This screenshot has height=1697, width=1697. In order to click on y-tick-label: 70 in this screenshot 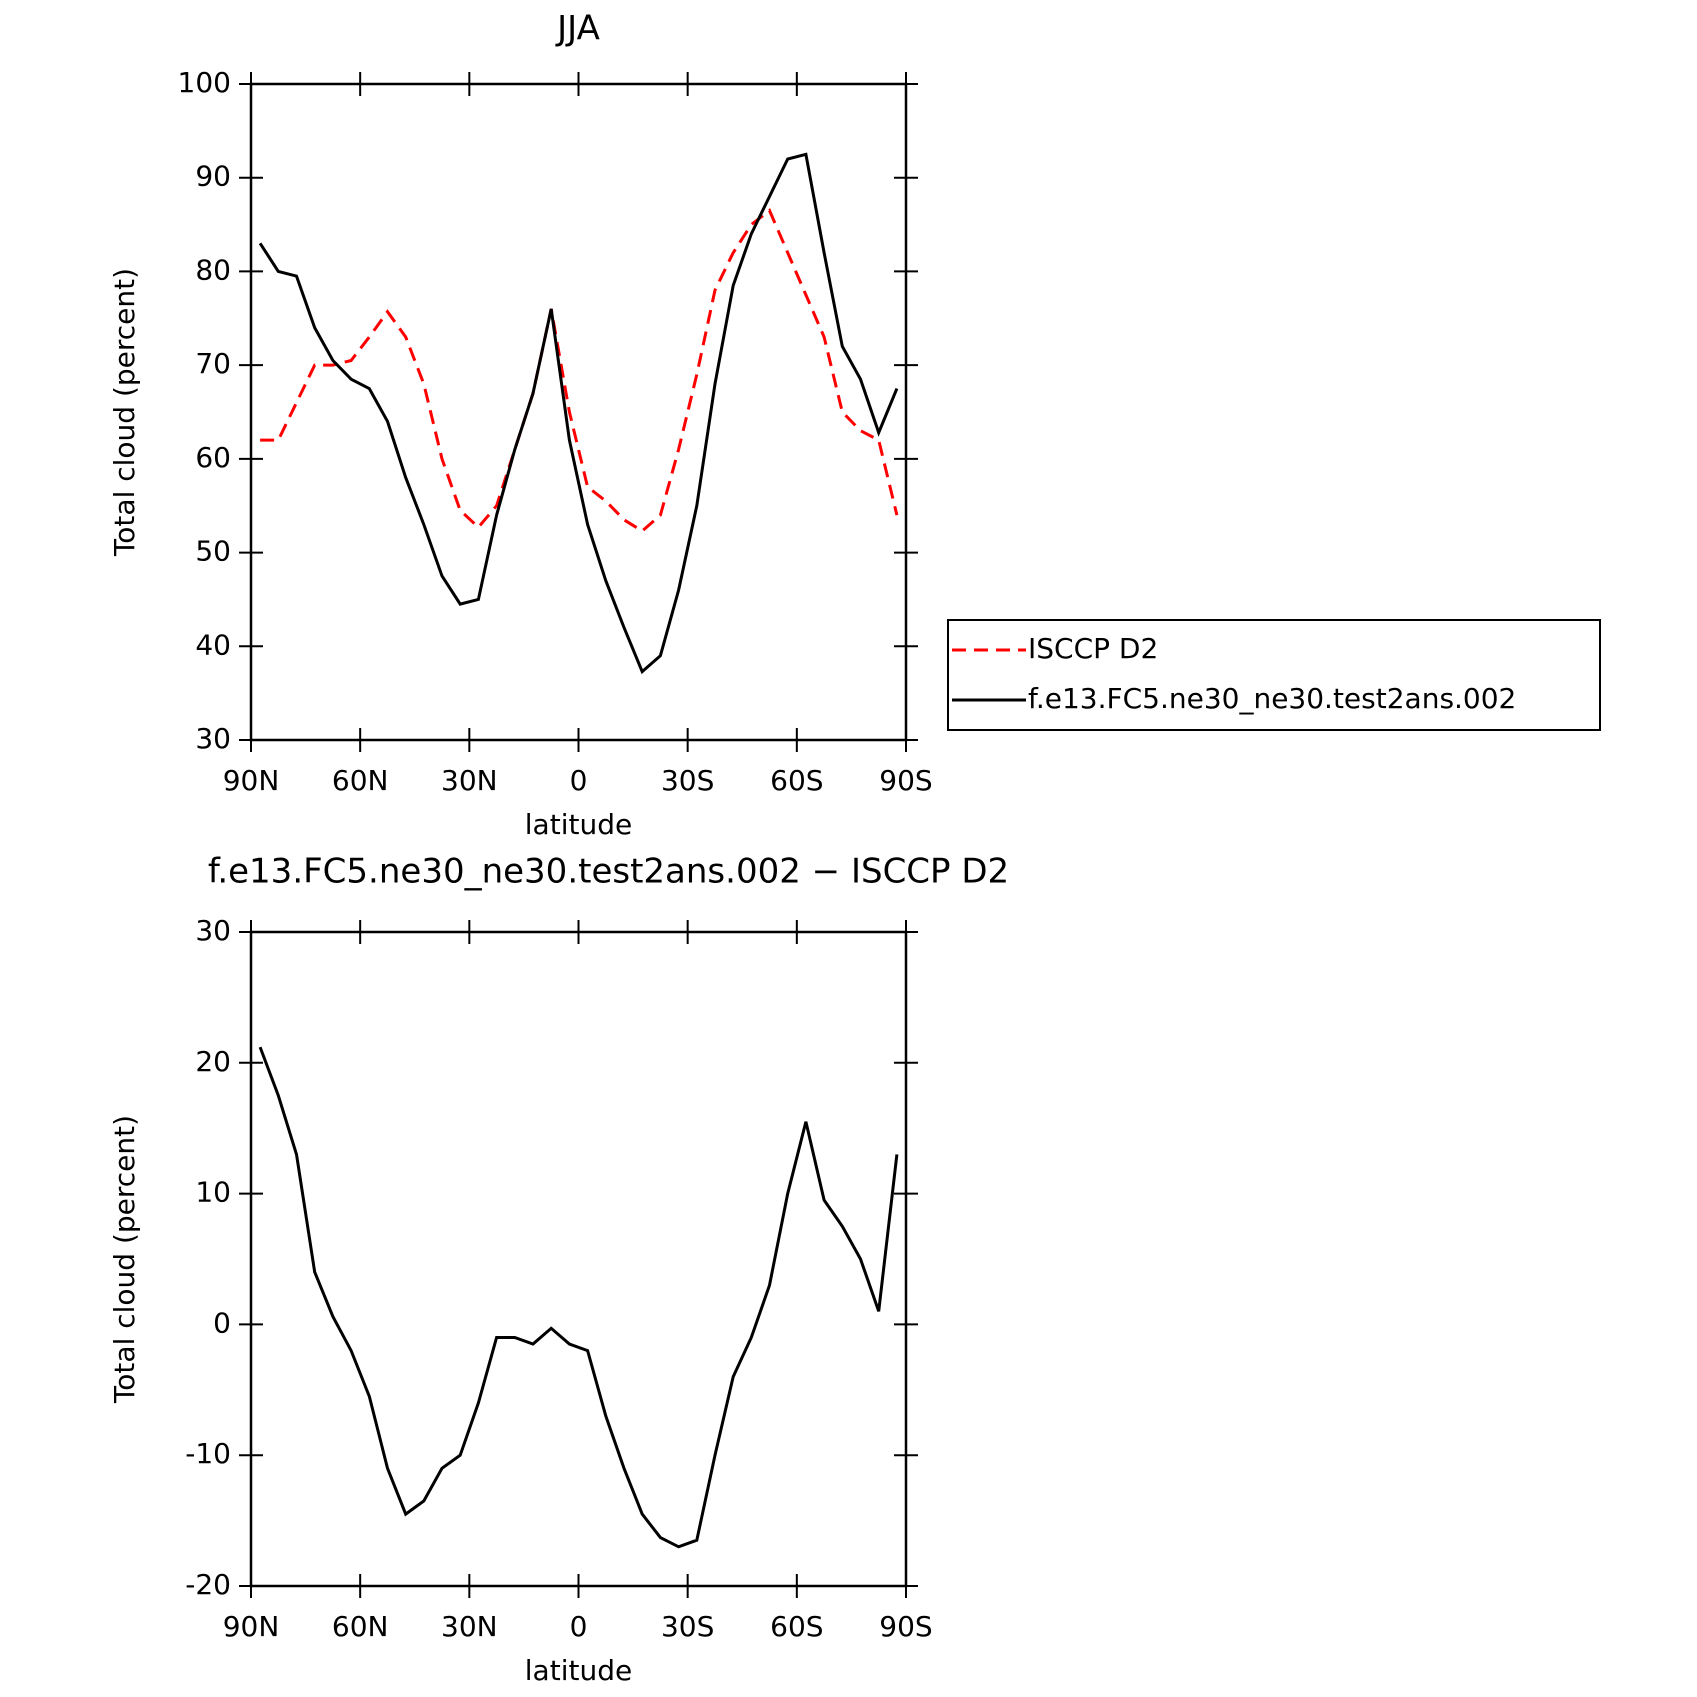, I will do `click(213, 363)`.